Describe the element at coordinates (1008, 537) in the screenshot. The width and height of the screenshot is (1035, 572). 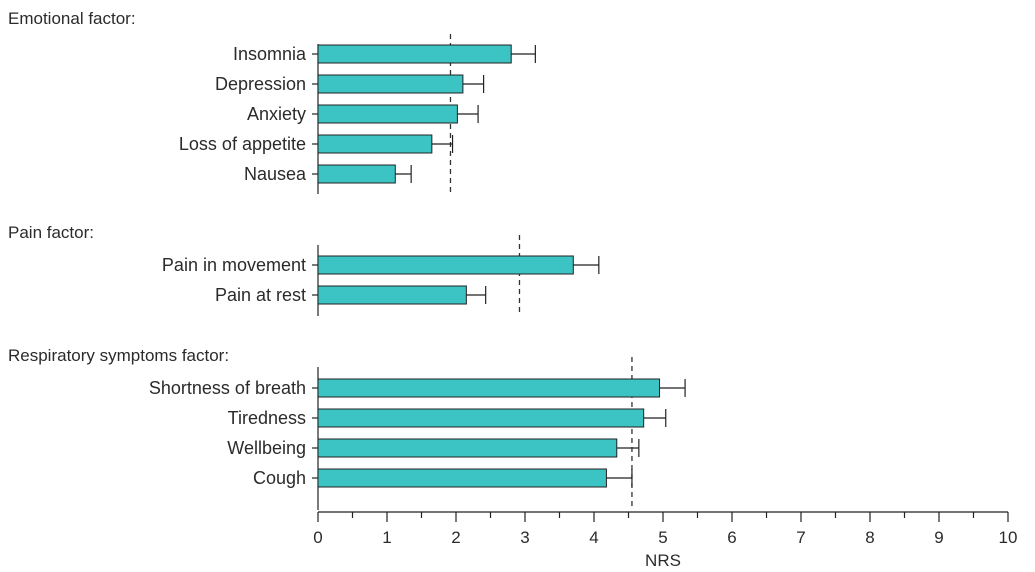
I see `x-tick-label: 10` at that location.